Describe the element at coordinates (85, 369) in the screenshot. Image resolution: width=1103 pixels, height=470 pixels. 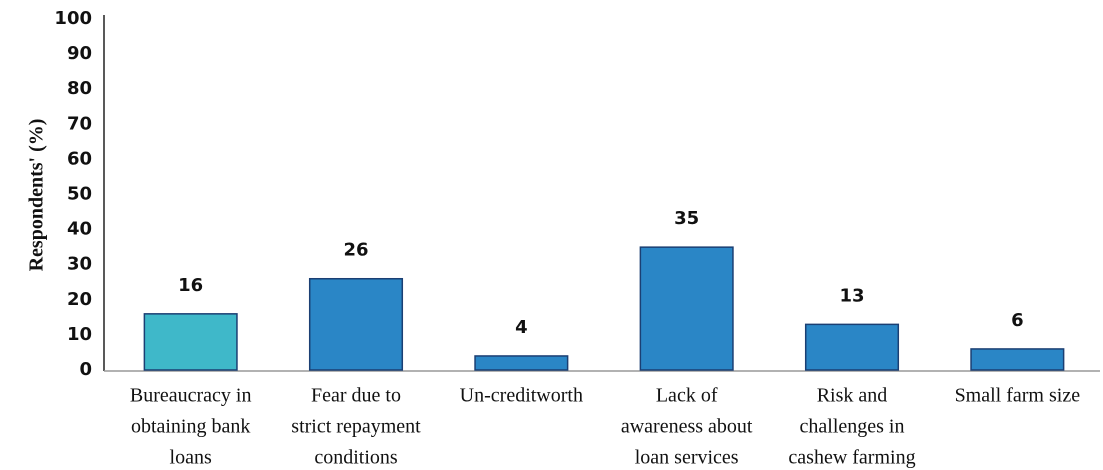
I see `y-tick-label: 0` at that location.